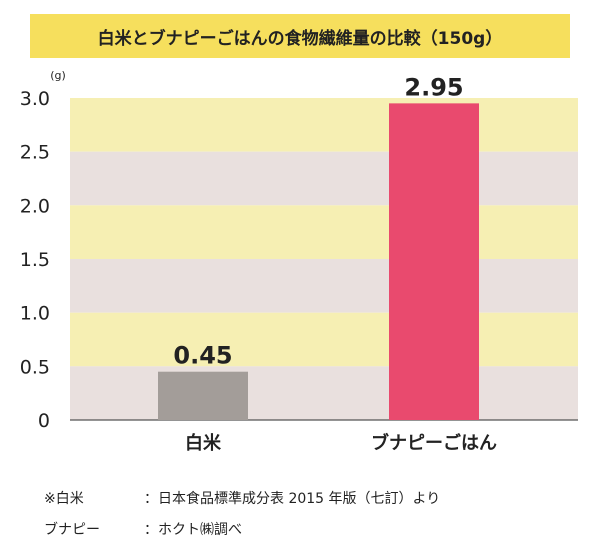 The height and width of the screenshot is (554, 600). Describe the element at coordinates (35, 153) in the screenshot. I see `y-tick-label: 2.5` at that location.